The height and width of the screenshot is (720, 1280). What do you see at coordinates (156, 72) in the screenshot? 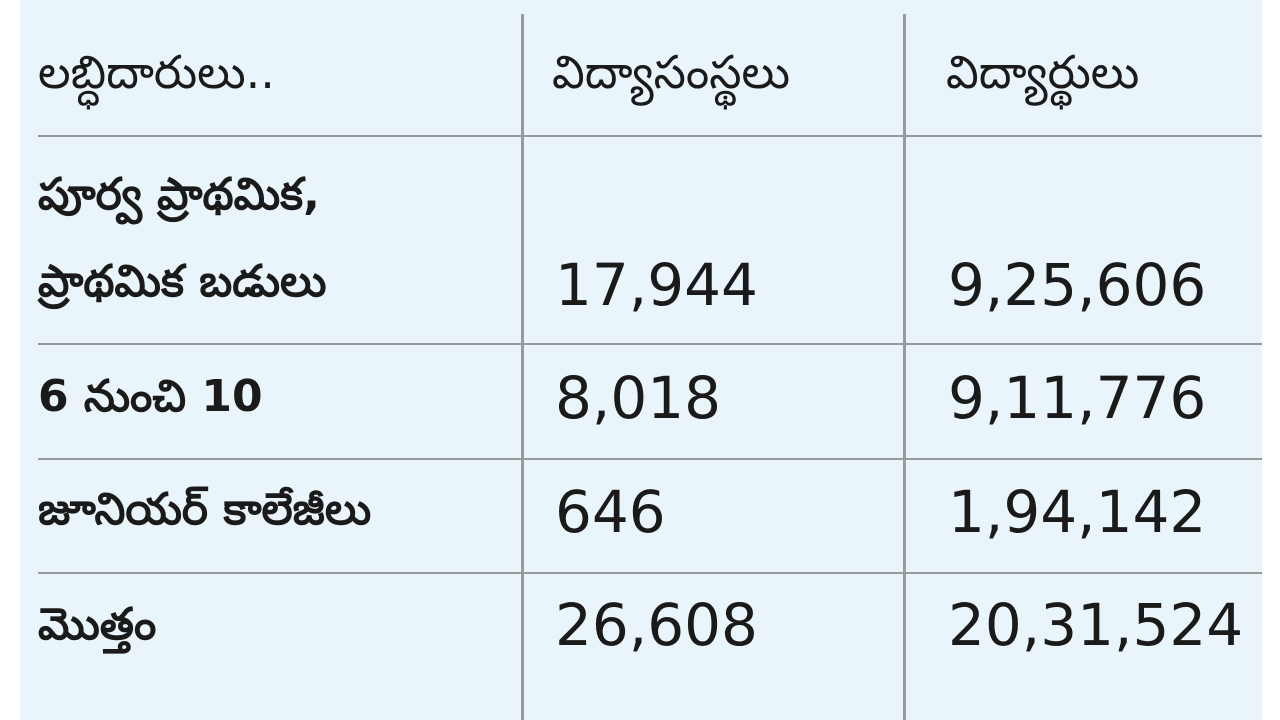
I see `header-cell: లబ్ధిదారులు..` at bounding box center [156, 72].